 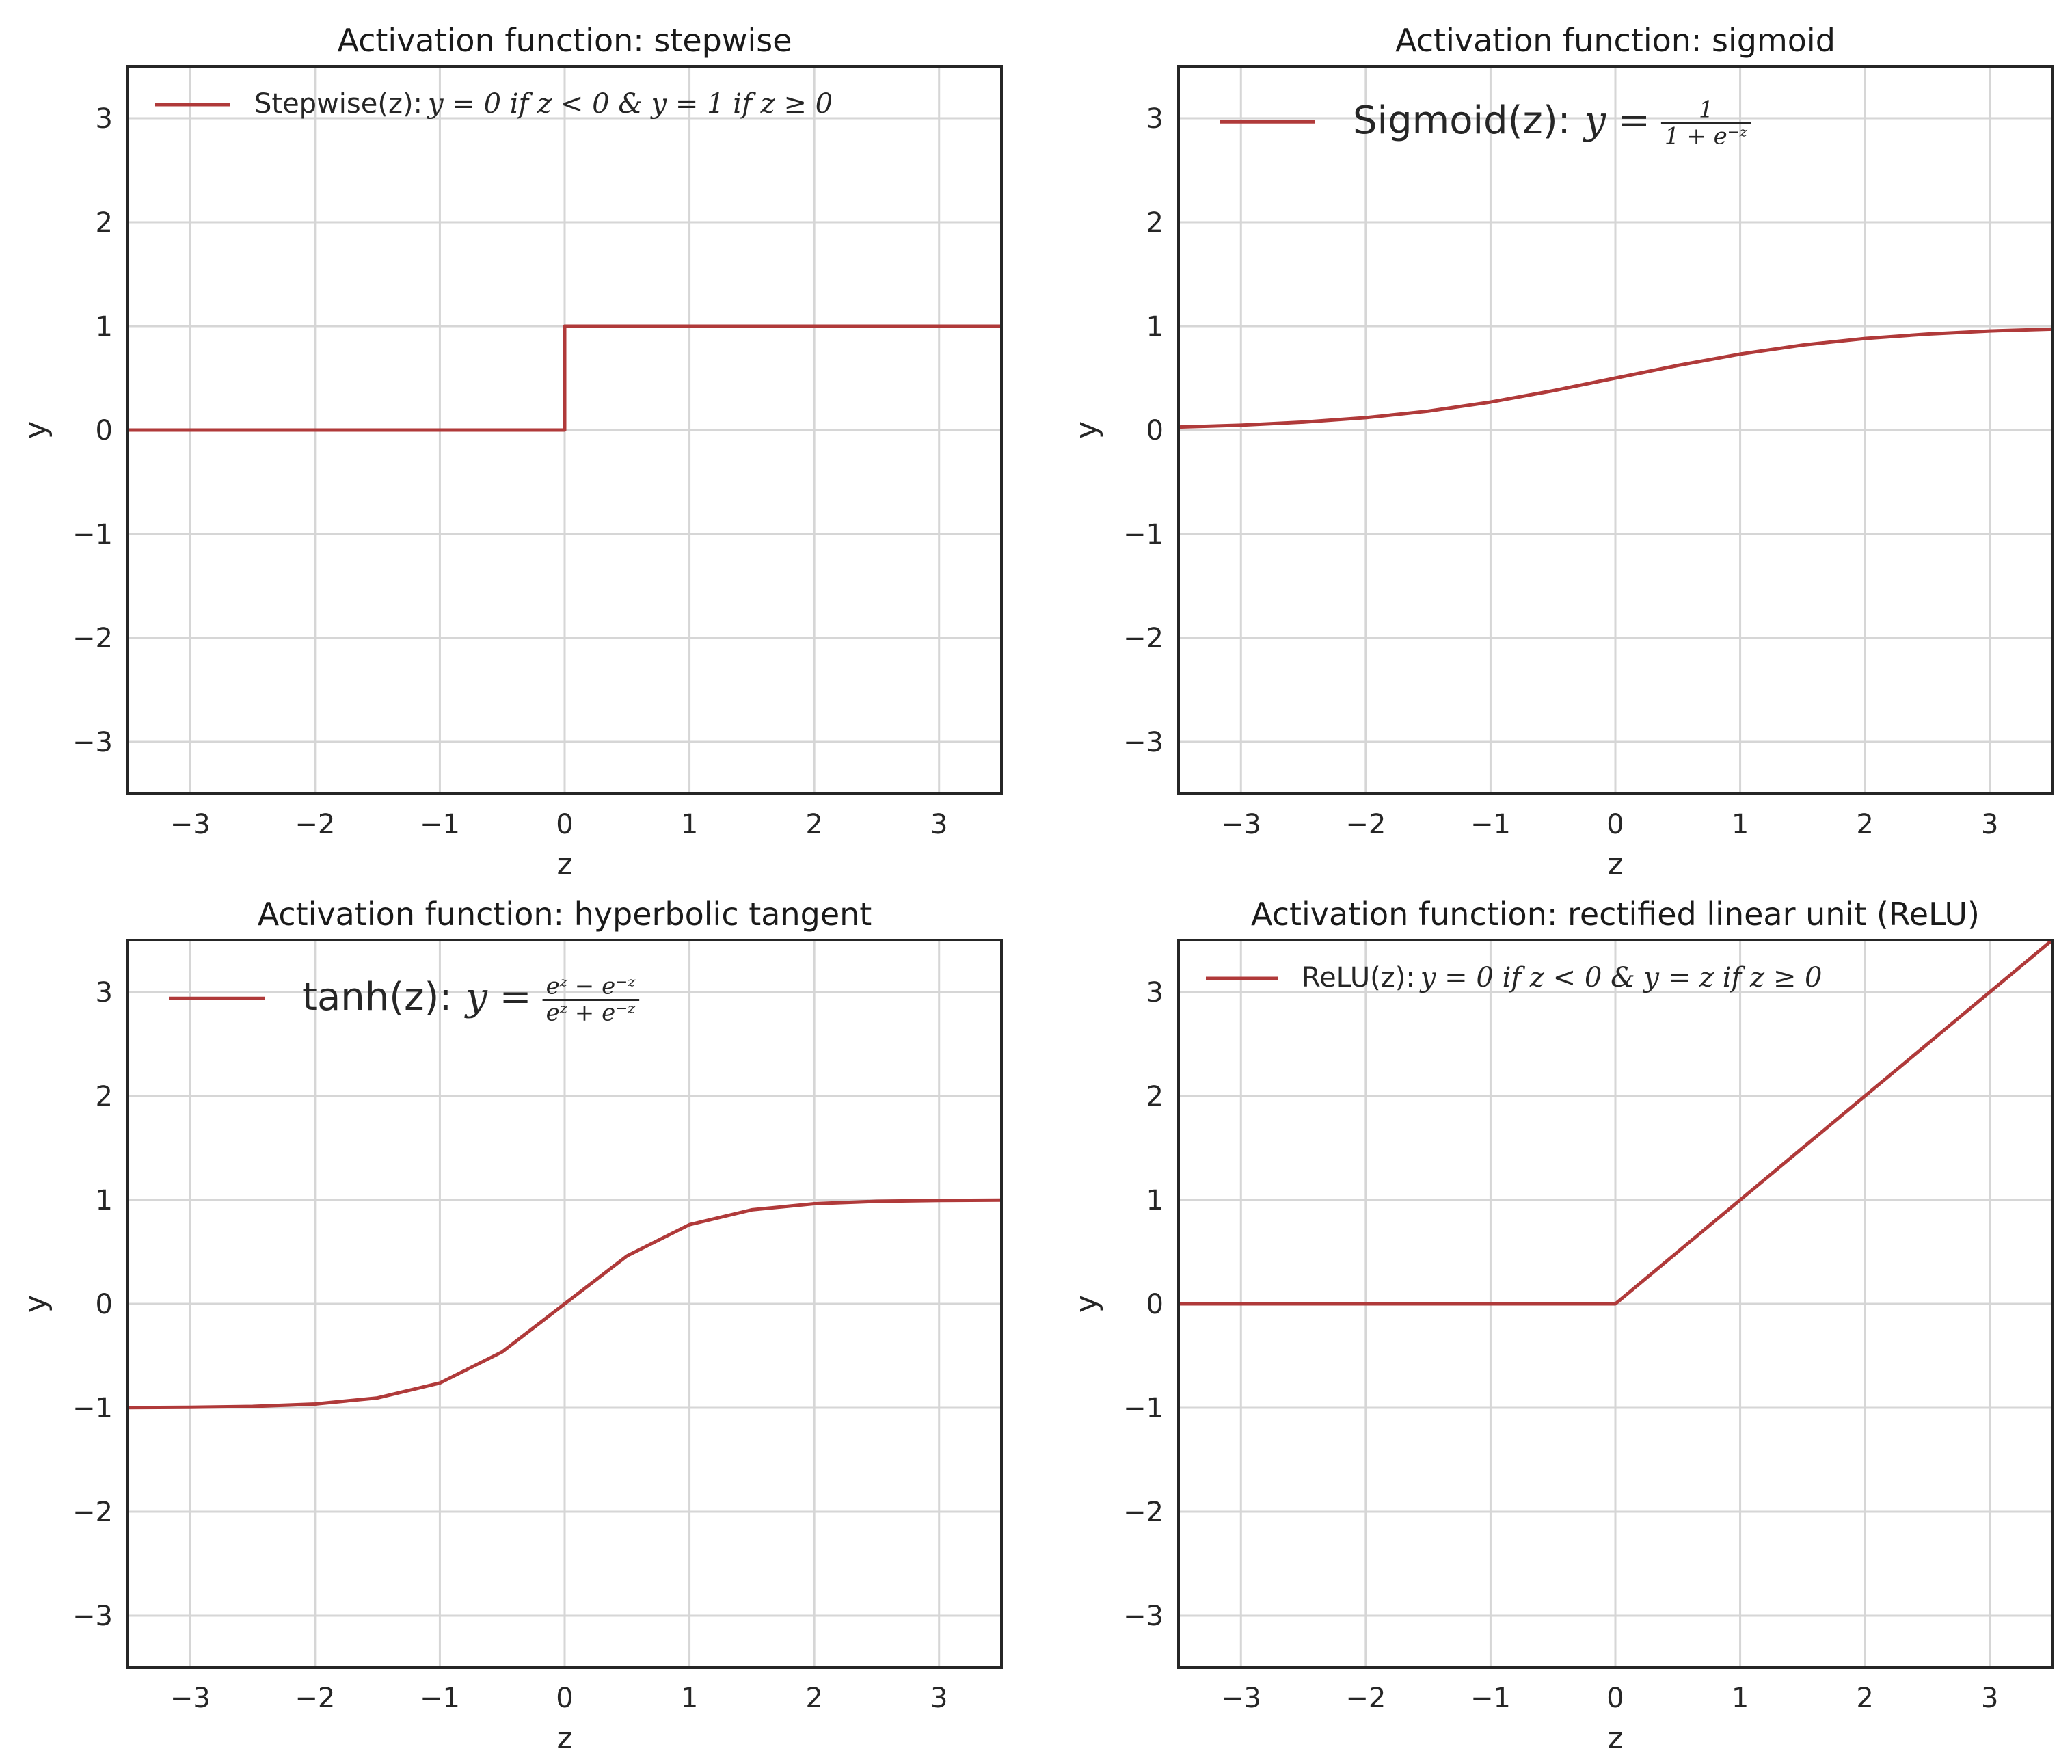 What do you see at coordinates (1707, 109) in the screenshot?
I see `legend-numerator: 1` at bounding box center [1707, 109].